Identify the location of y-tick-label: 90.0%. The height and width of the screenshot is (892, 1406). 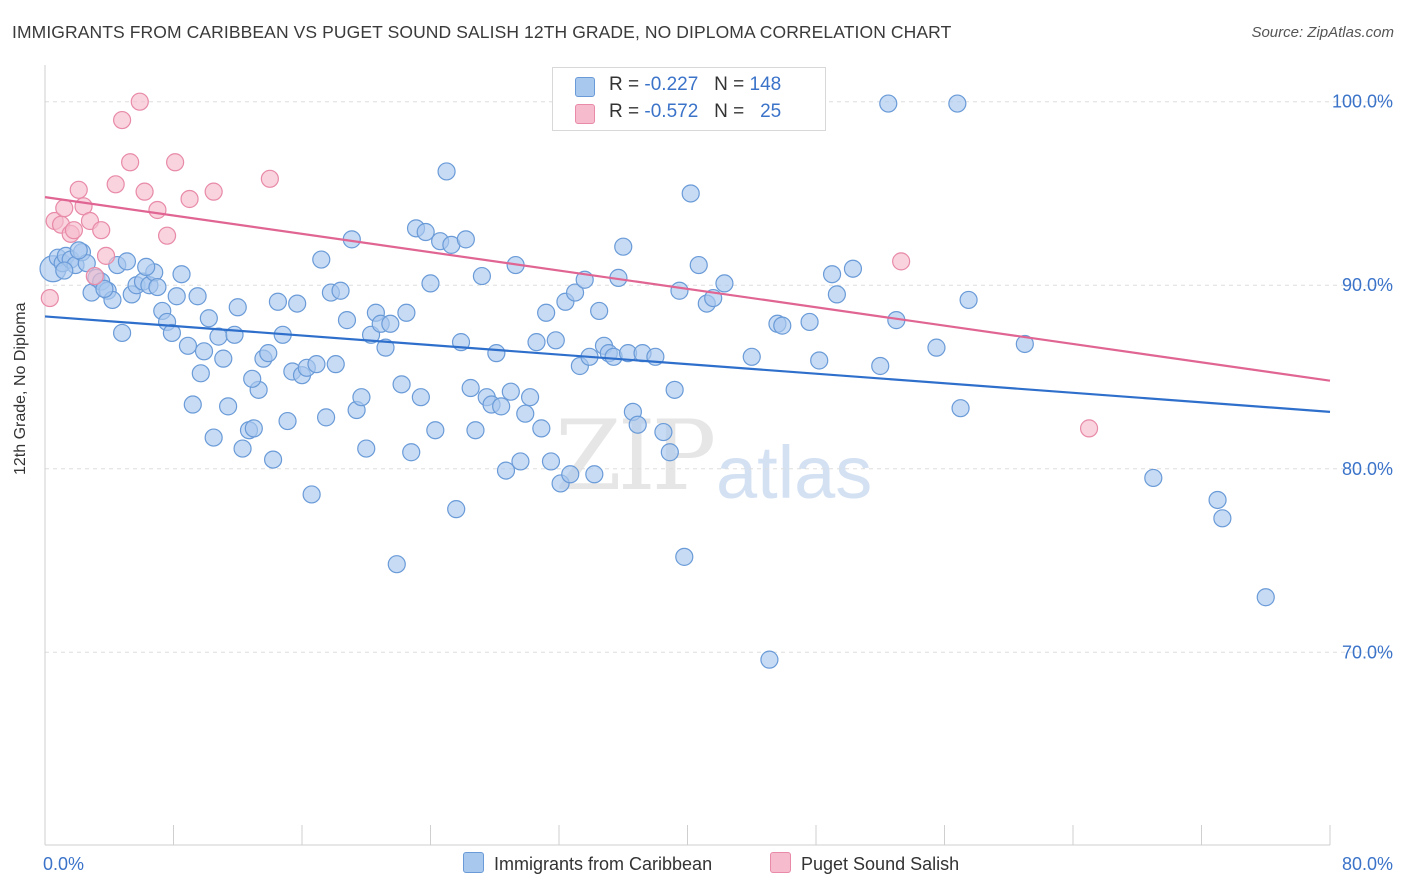
(1367, 285).